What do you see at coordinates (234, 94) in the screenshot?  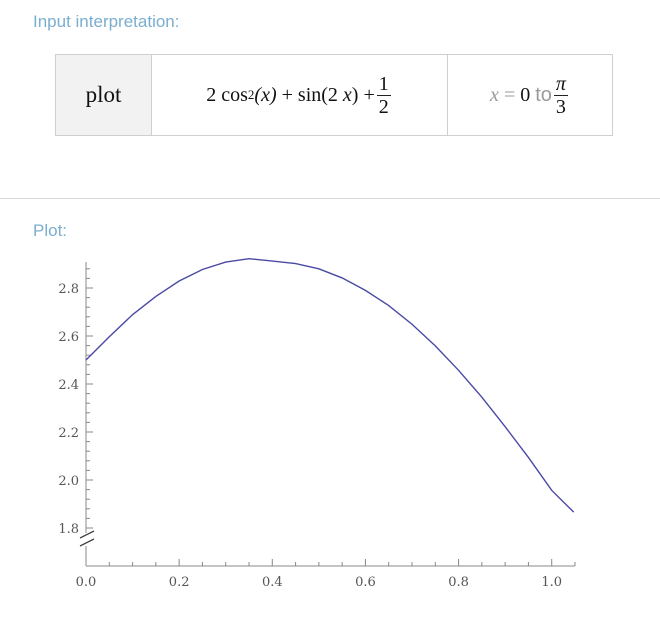 I see `expr-cos: cos` at bounding box center [234, 94].